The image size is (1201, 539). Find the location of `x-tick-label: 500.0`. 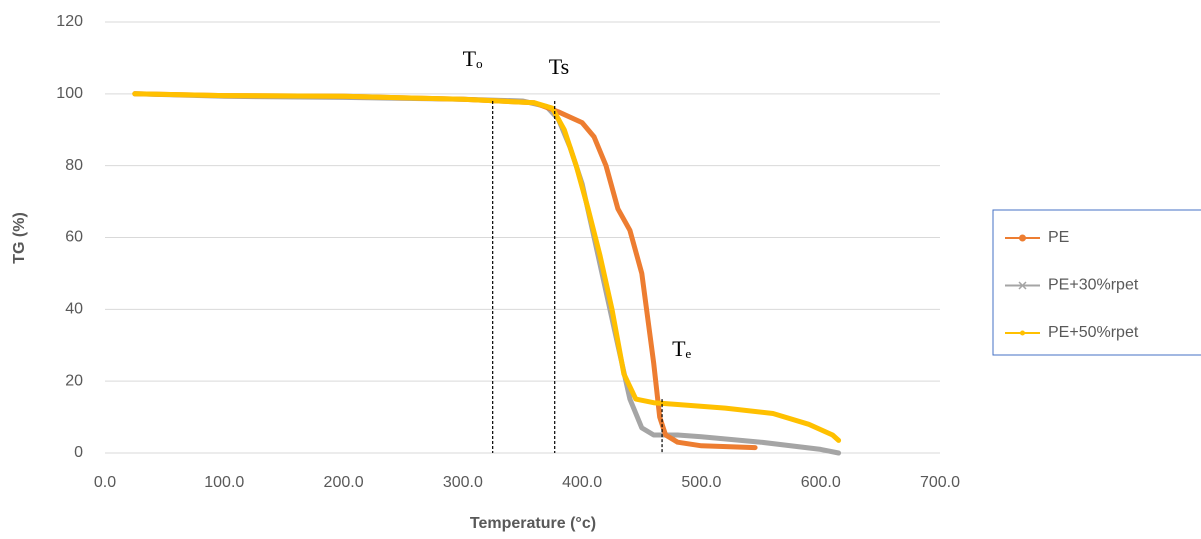

x-tick-label: 500.0 is located at coordinates (701, 482).